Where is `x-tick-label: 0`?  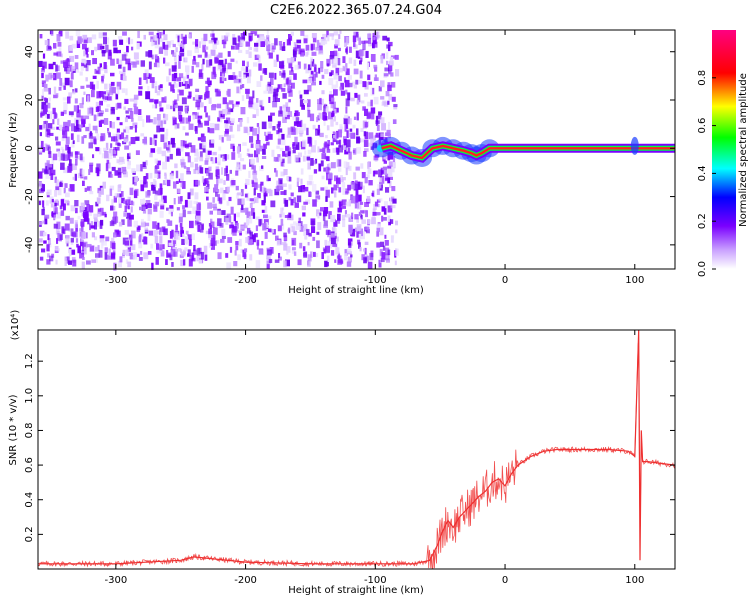
x-tick-label: 0 is located at coordinates (505, 280).